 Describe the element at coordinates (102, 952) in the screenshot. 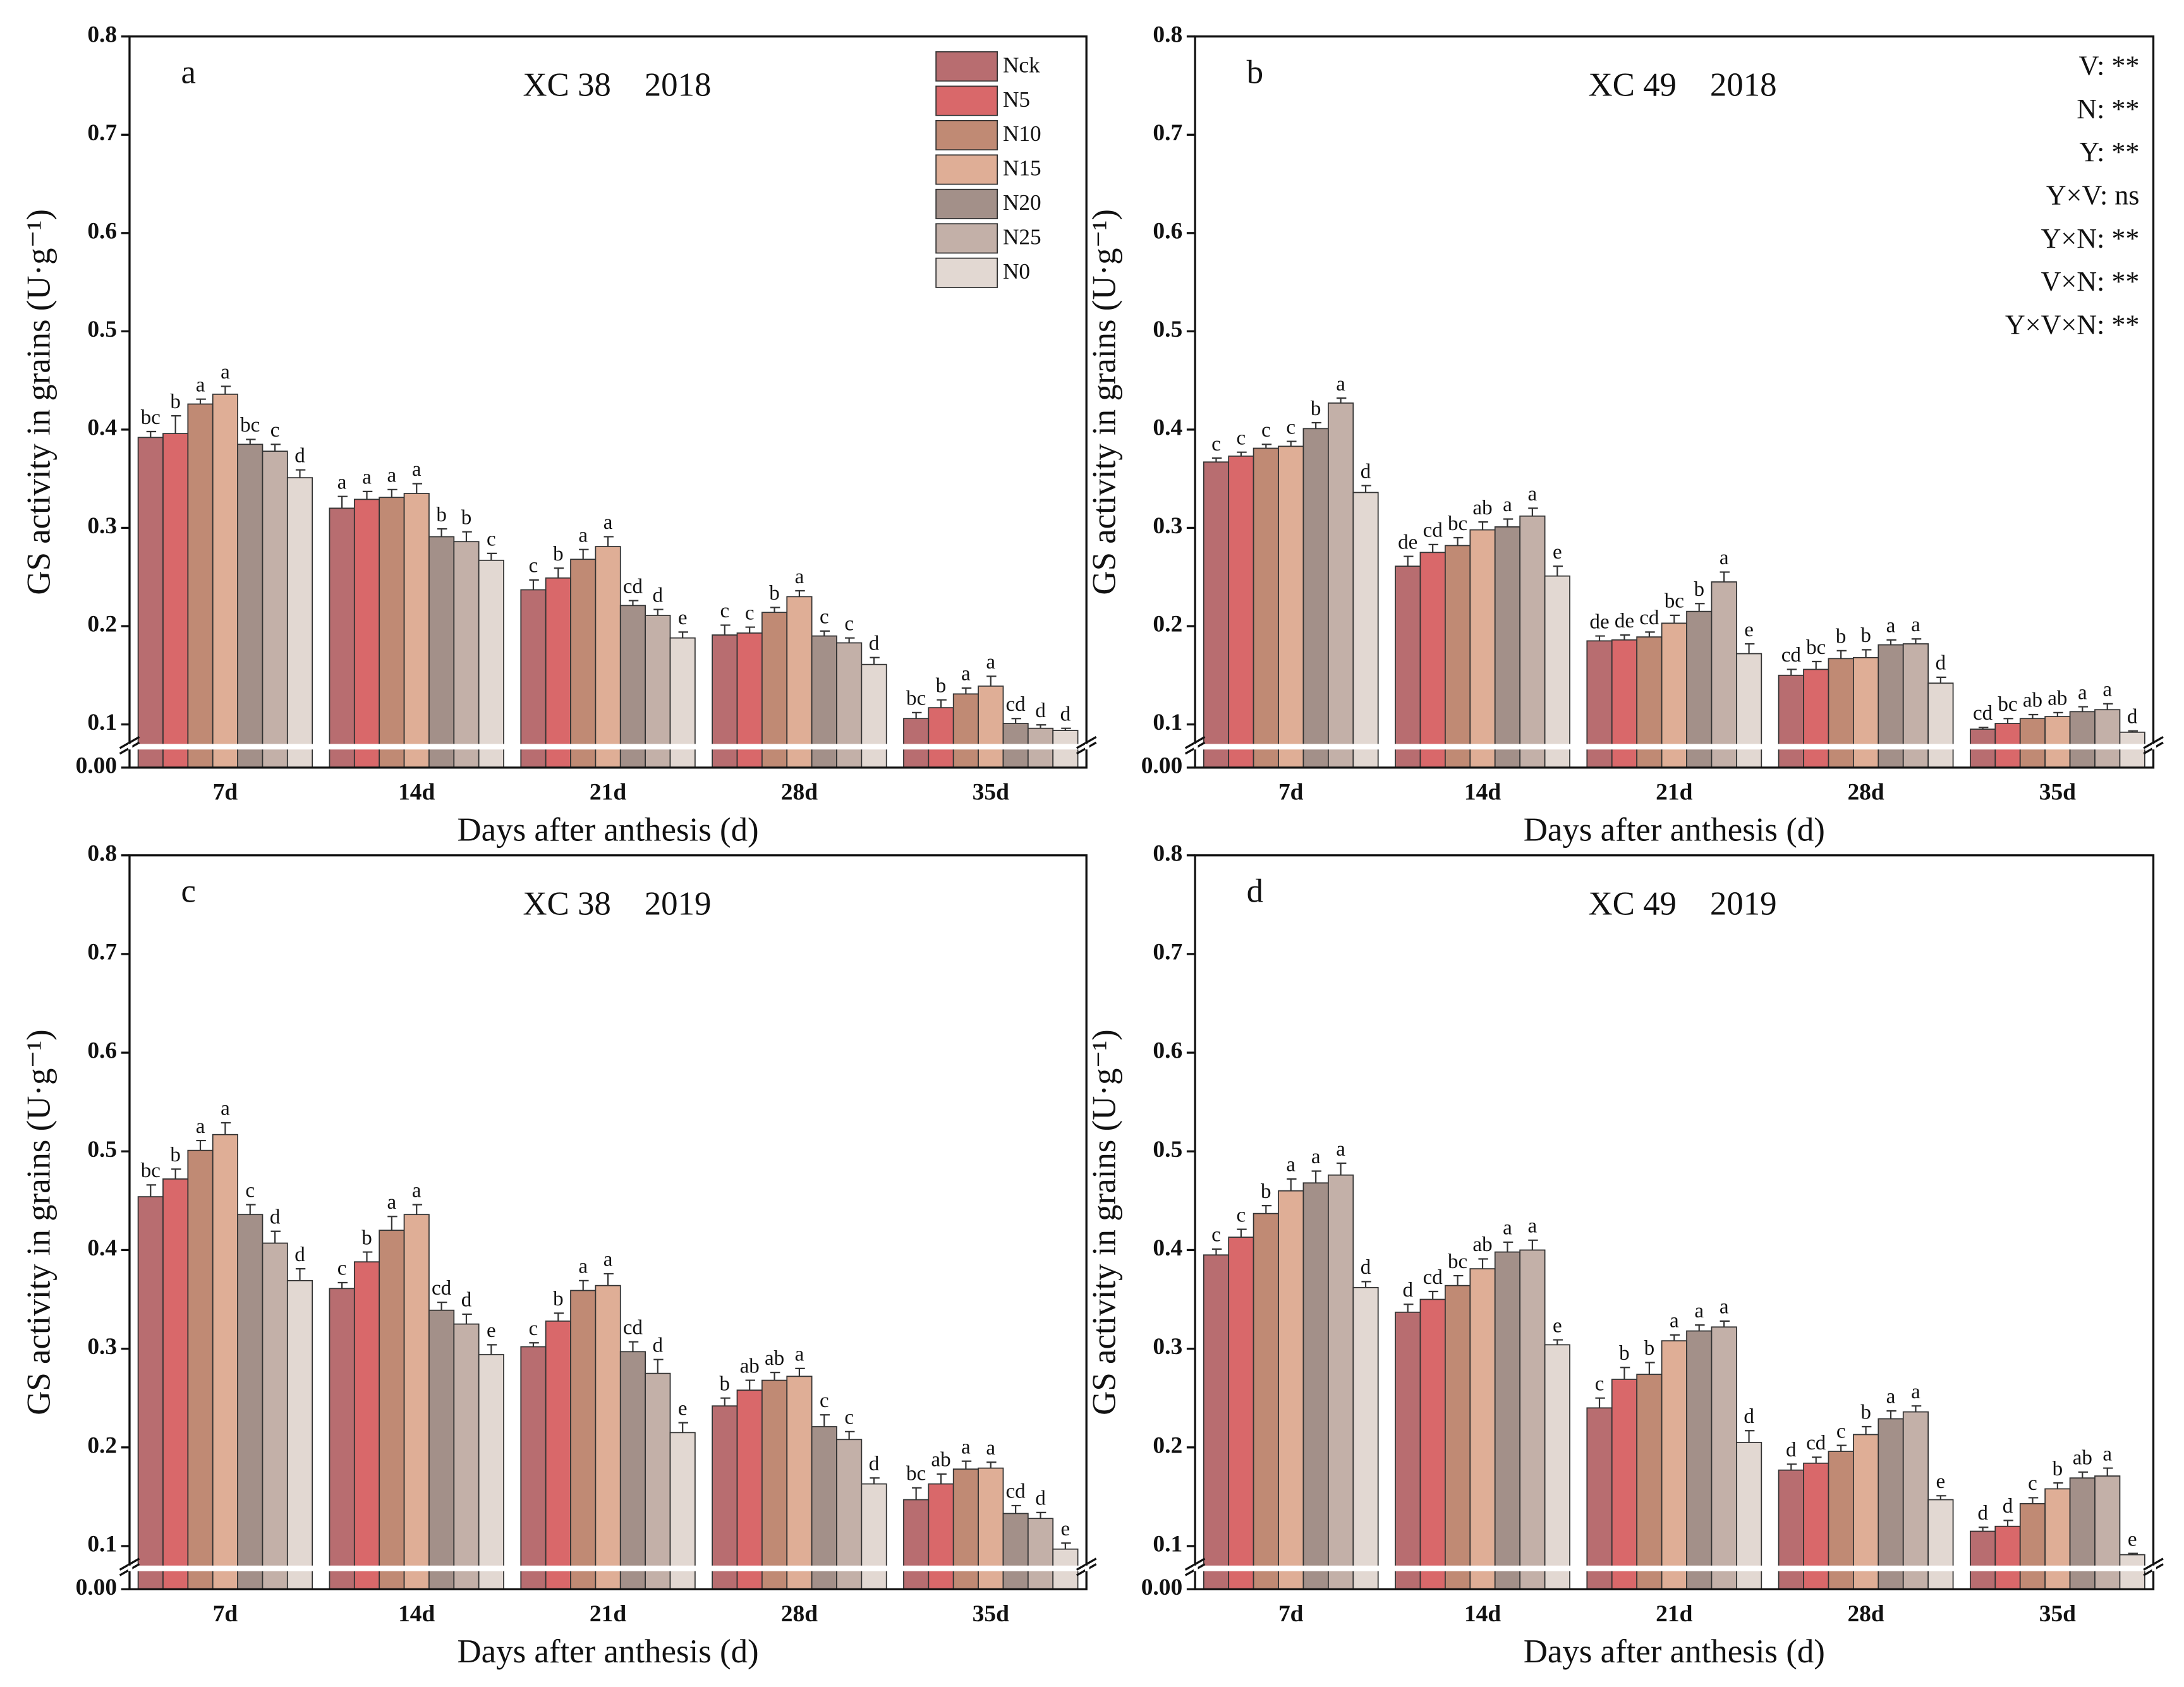

I see `y-tick-label: 0.7` at that location.